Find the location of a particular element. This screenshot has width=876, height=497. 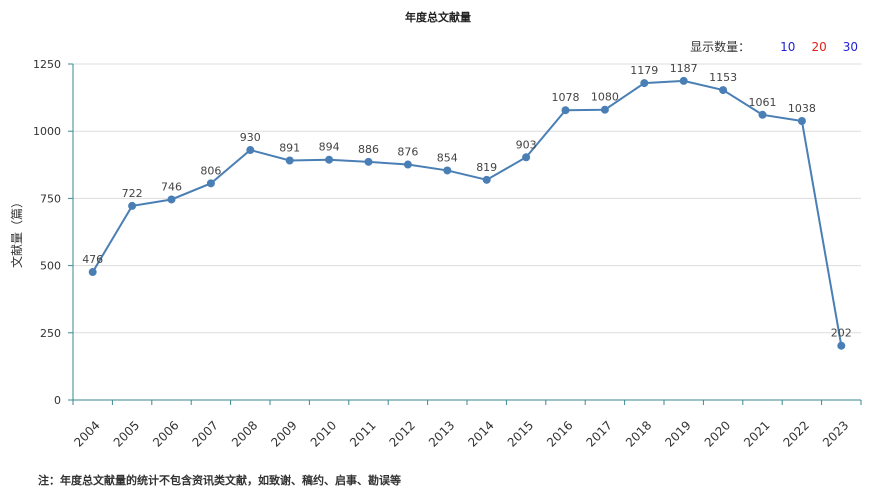

data-label: 806 is located at coordinates (210, 170).